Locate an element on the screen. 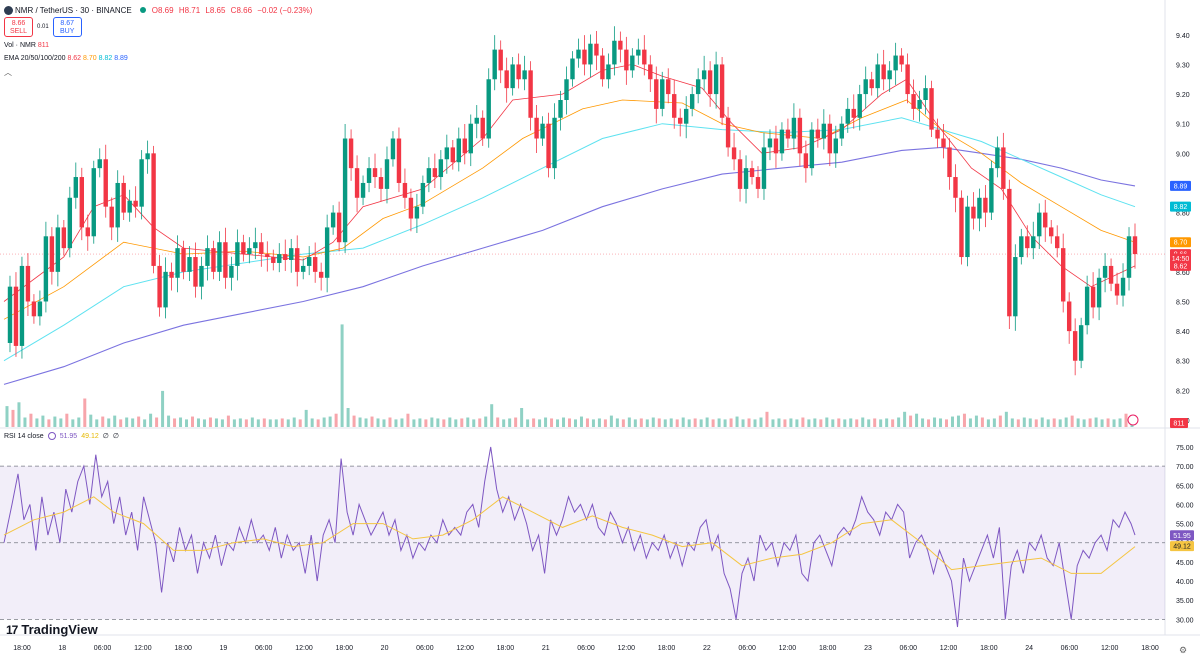 The height and width of the screenshot is (657, 1200). price-tick-label: 9.10 is located at coordinates (1183, 125).